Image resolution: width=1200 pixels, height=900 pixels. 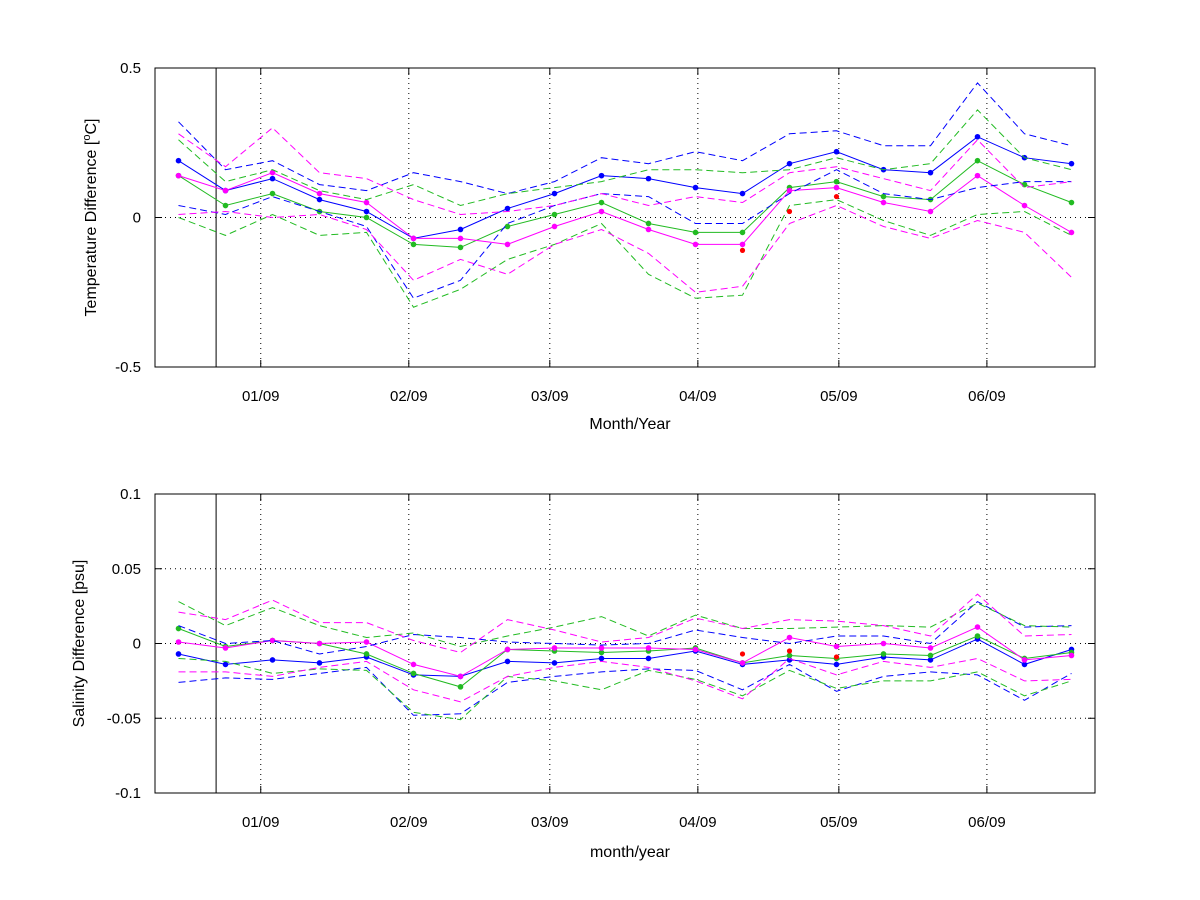 I want to click on y-tick-label: 0.5, so click(x=130, y=68).